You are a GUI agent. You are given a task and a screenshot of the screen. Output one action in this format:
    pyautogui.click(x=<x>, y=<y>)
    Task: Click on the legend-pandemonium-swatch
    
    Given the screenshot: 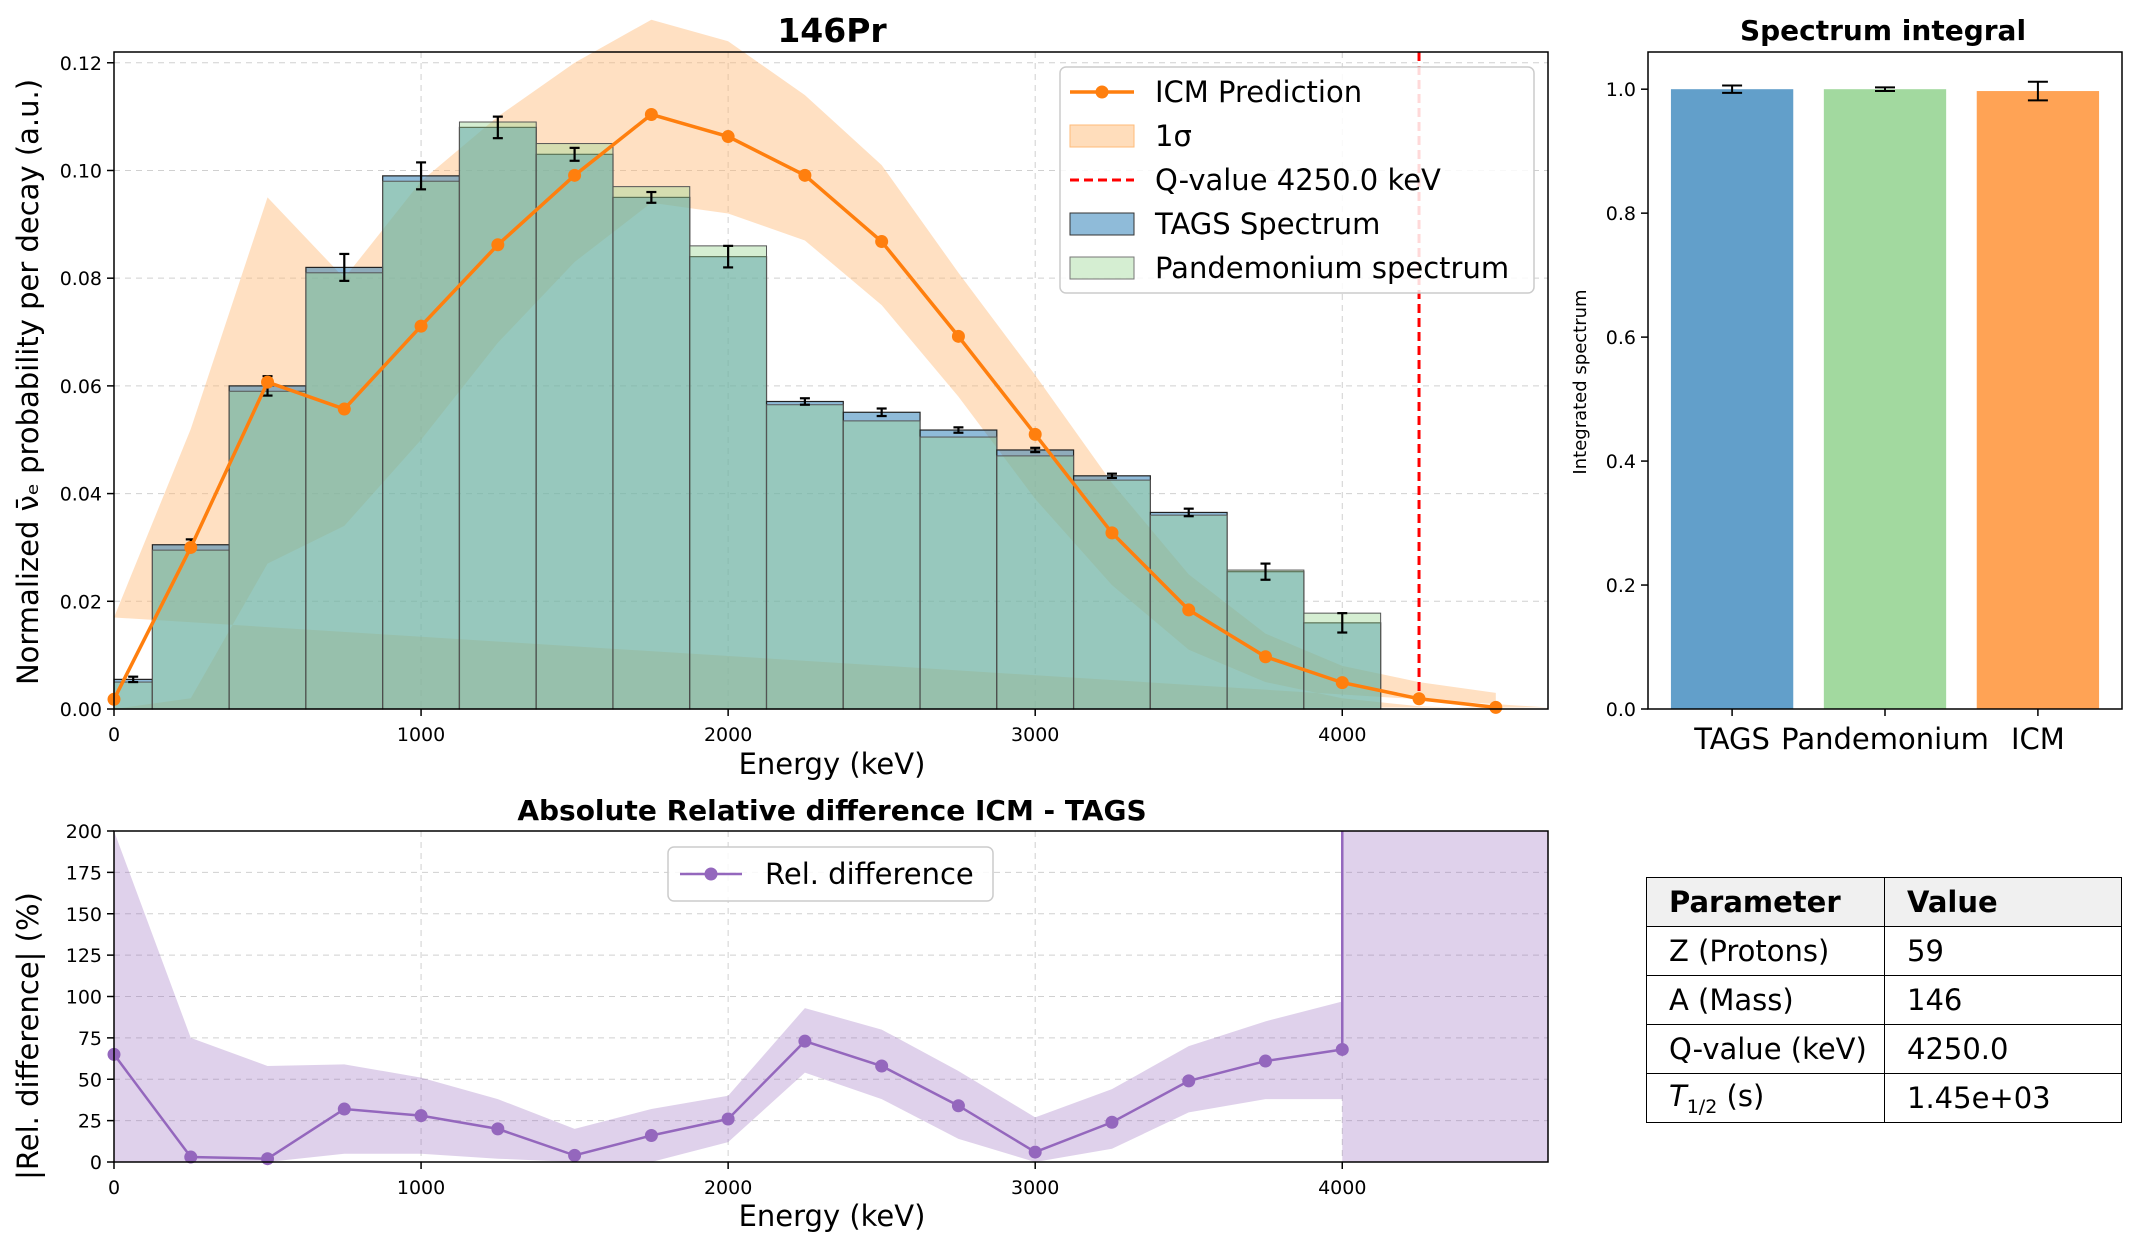 What is the action you would take?
    pyautogui.click(x=1102, y=268)
    